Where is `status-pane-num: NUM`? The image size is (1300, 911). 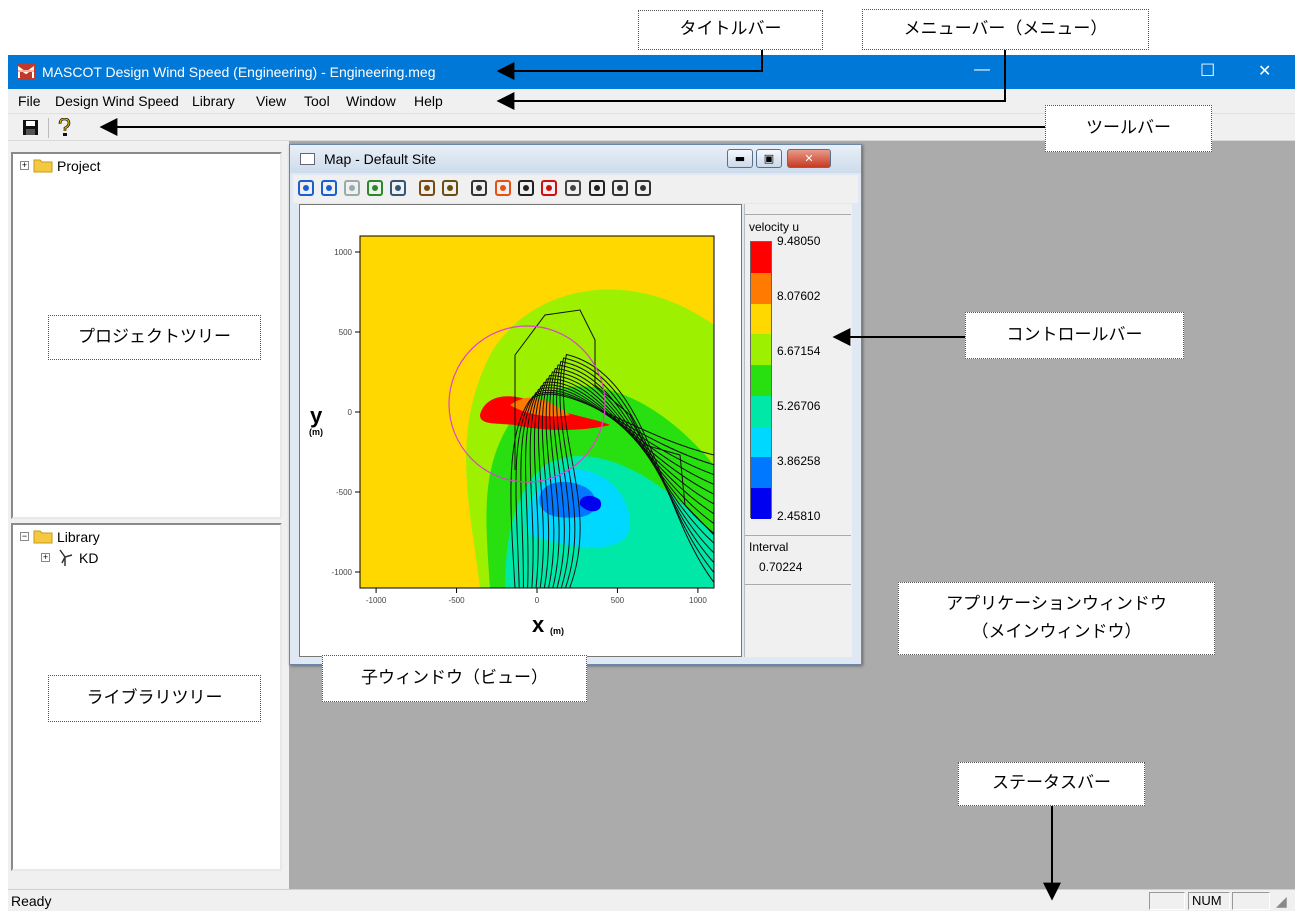
status-pane-num: NUM is located at coordinates (1209, 901).